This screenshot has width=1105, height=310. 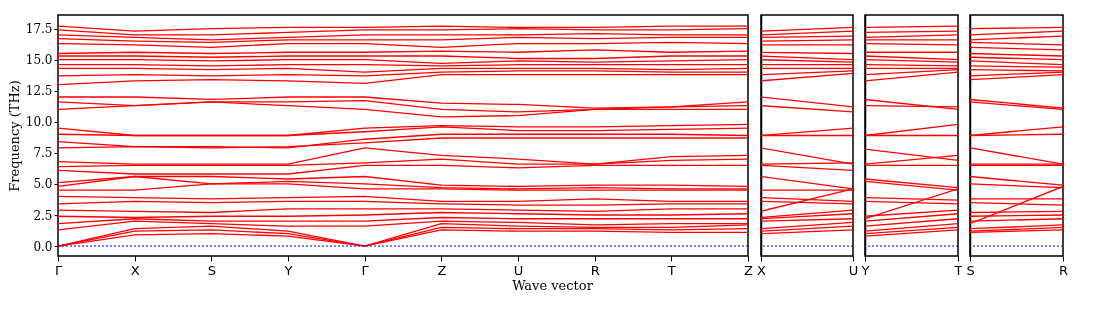 I want to click on y-axis-title: Frequency (THz), so click(x=14, y=136).